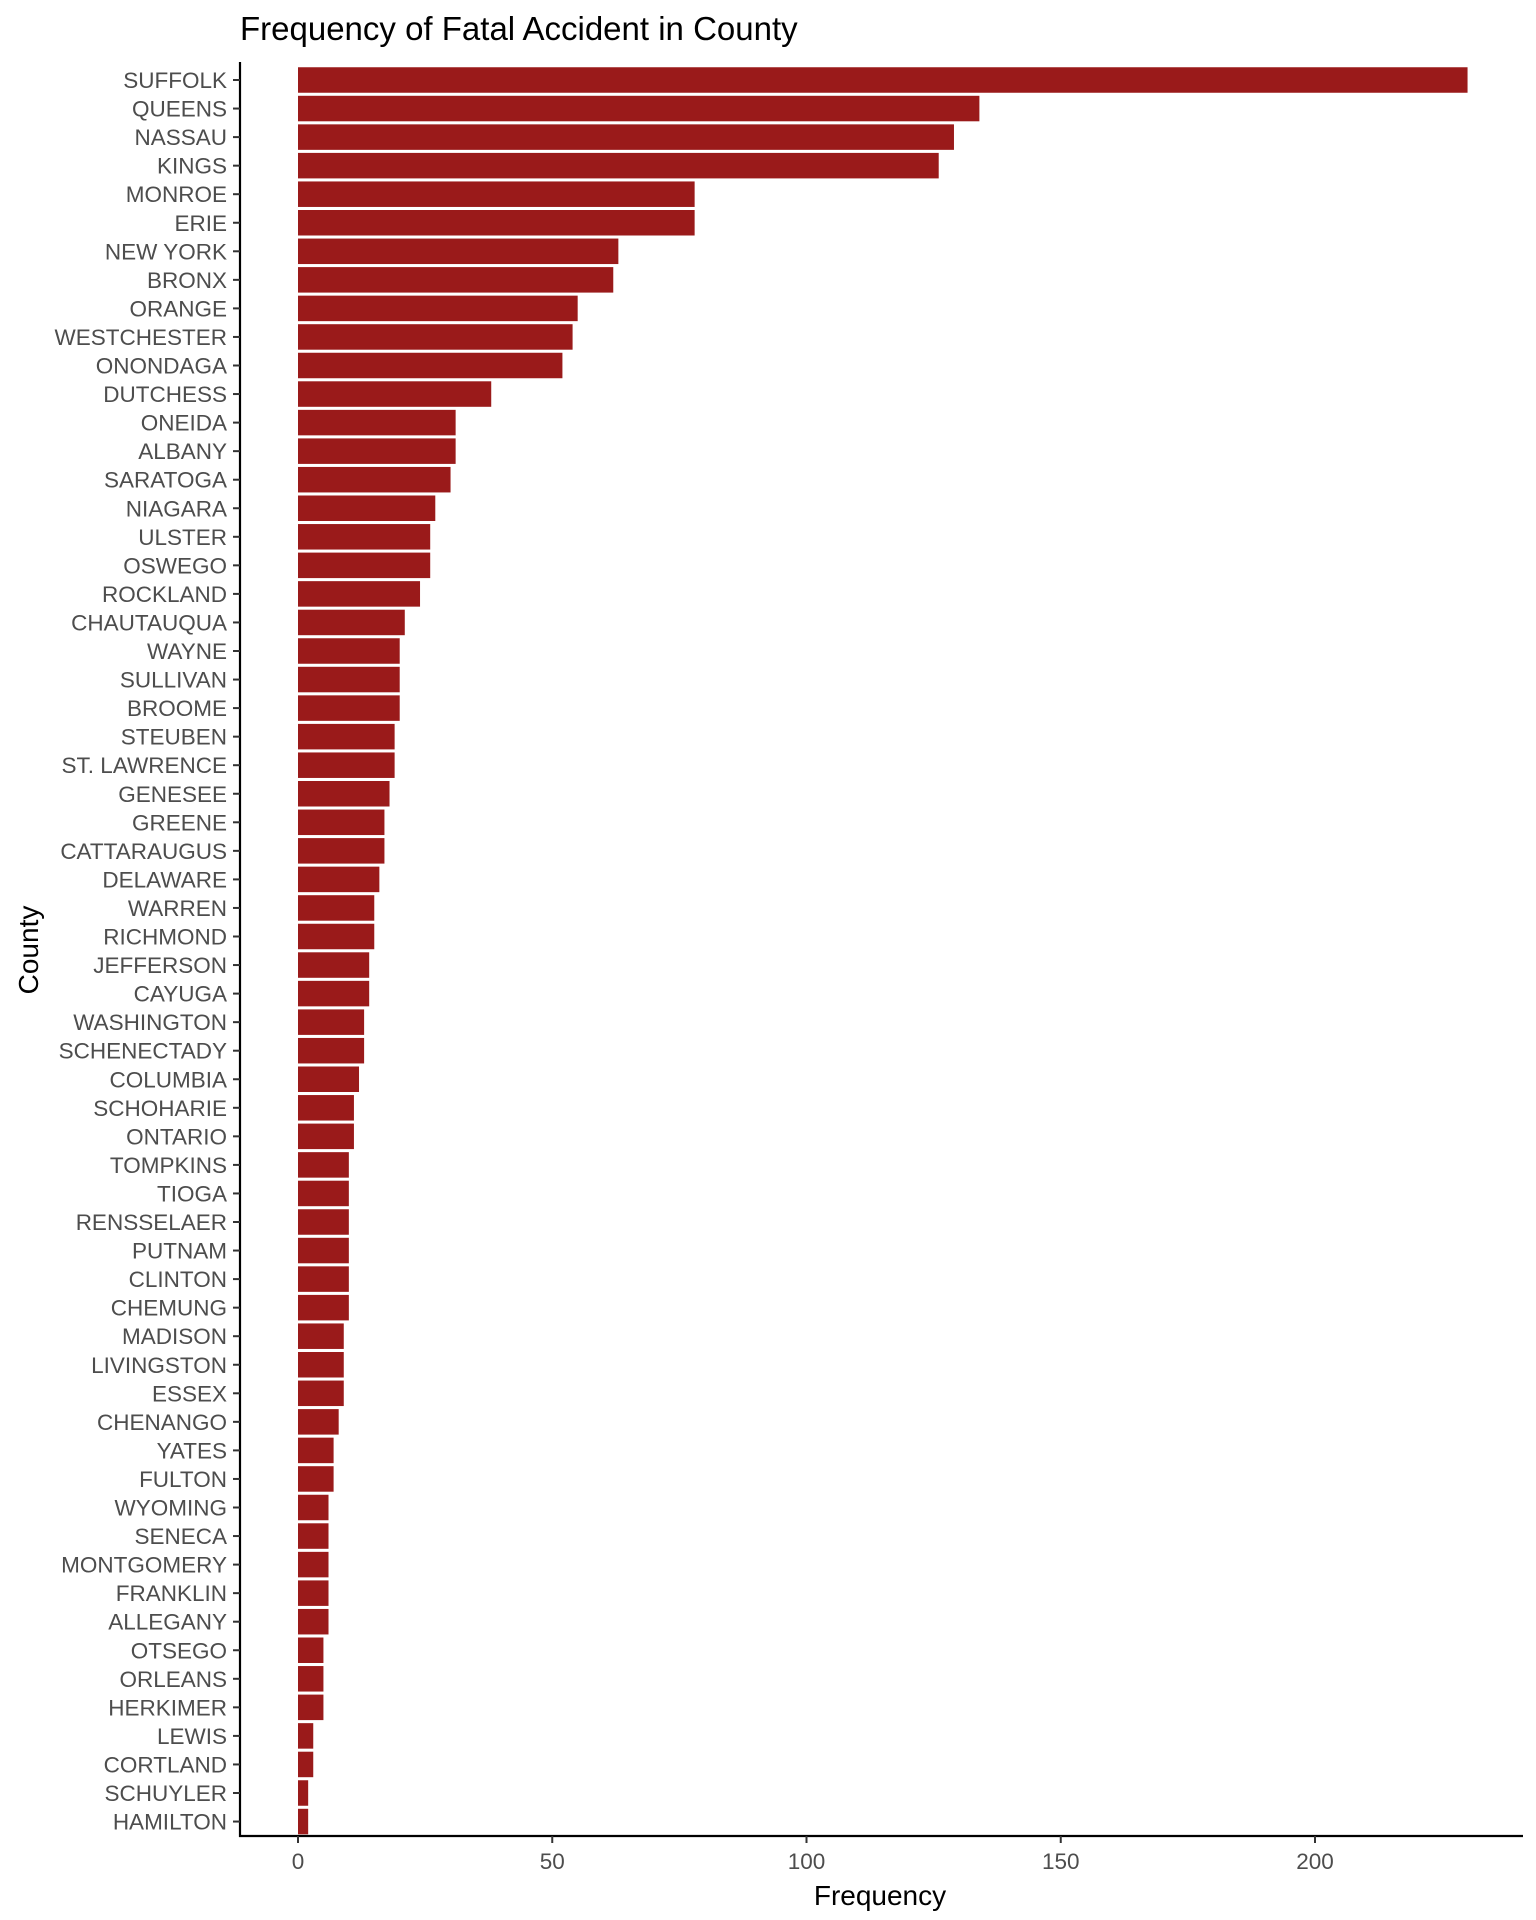  What do you see at coordinates (456, 280) in the screenshot?
I see `bar-bronx` at bounding box center [456, 280].